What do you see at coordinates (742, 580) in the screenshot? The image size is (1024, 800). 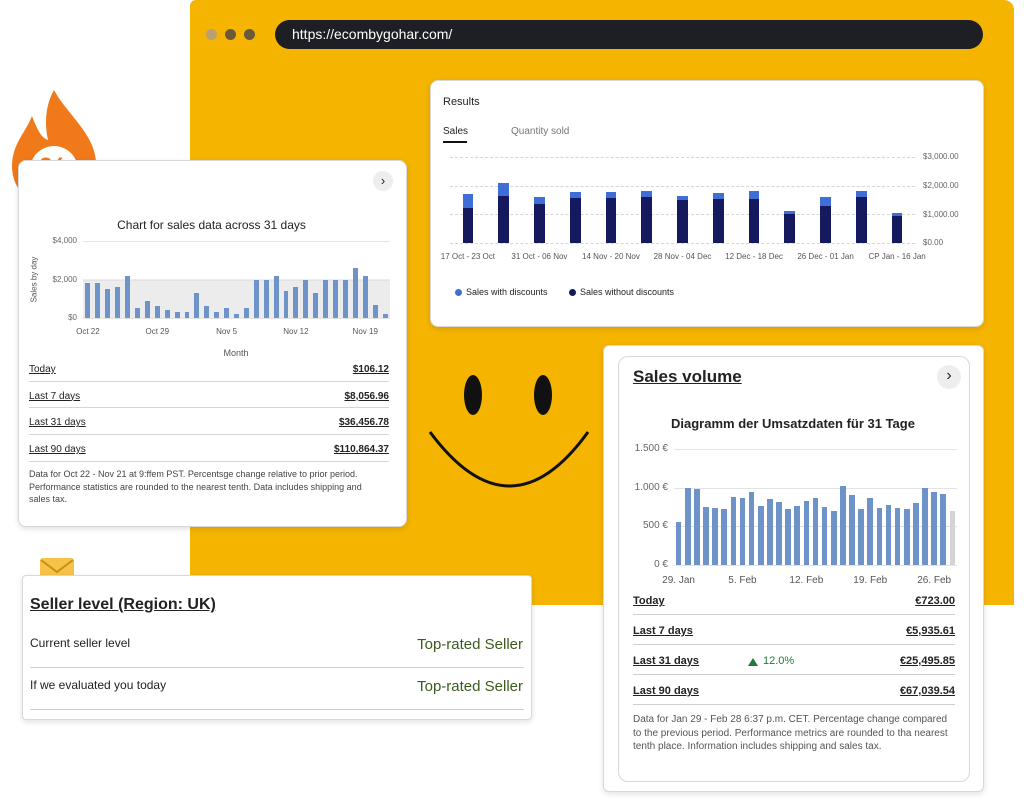 I see `x-tick-label: 5. Feb` at bounding box center [742, 580].